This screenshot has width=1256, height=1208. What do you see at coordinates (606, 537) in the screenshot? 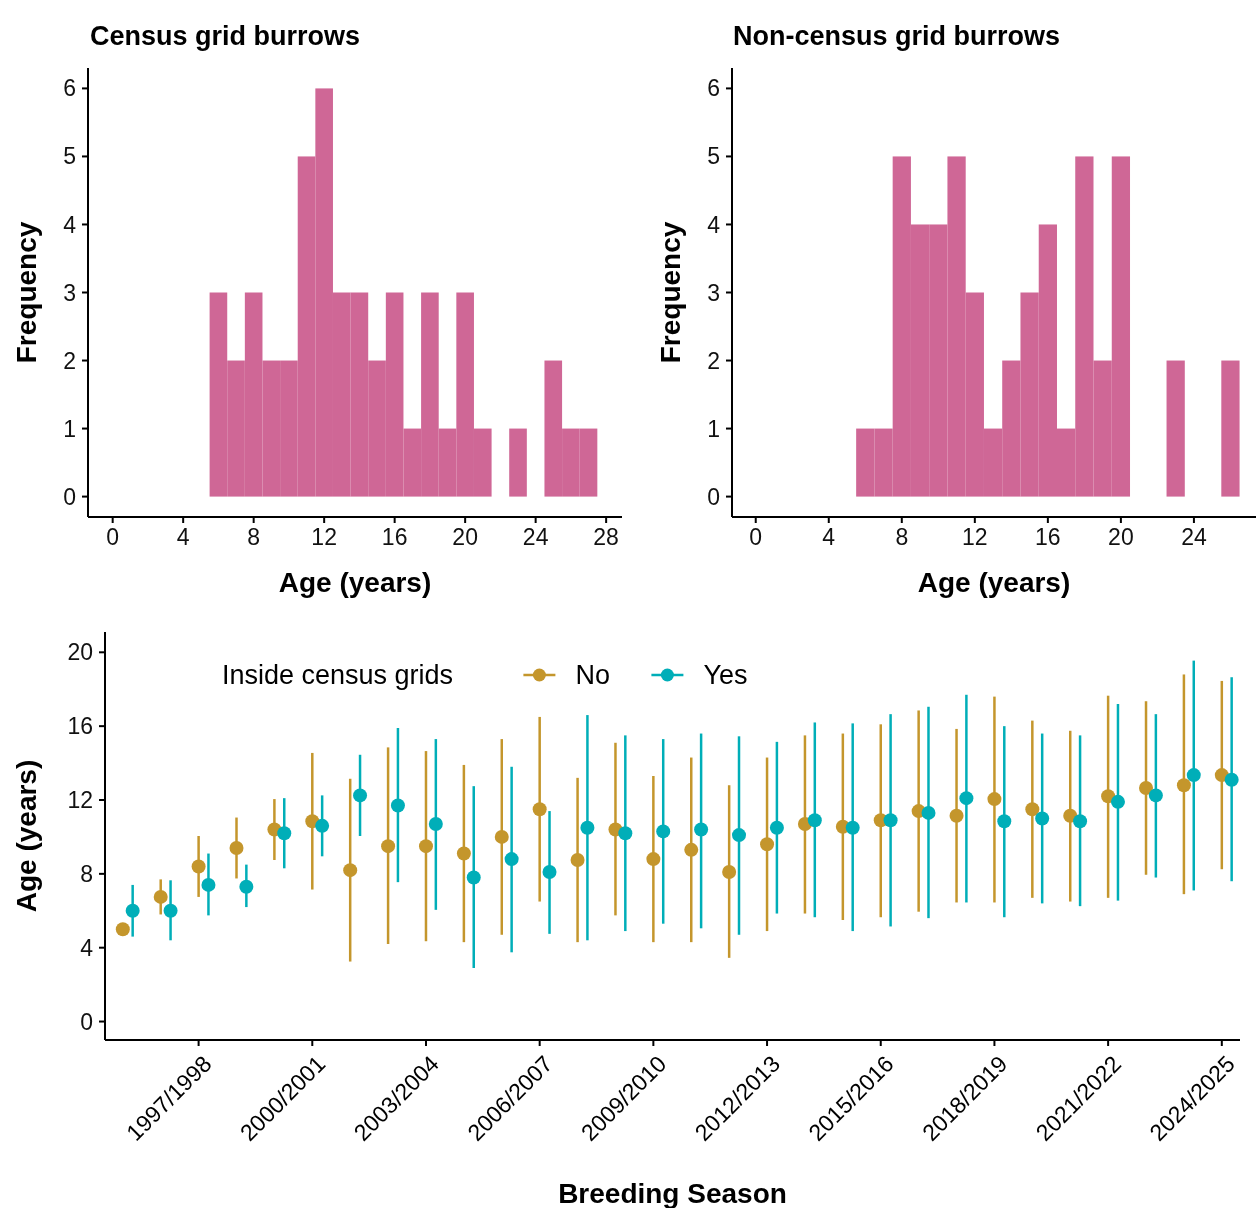
I see `x-tick-label: 28` at bounding box center [606, 537].